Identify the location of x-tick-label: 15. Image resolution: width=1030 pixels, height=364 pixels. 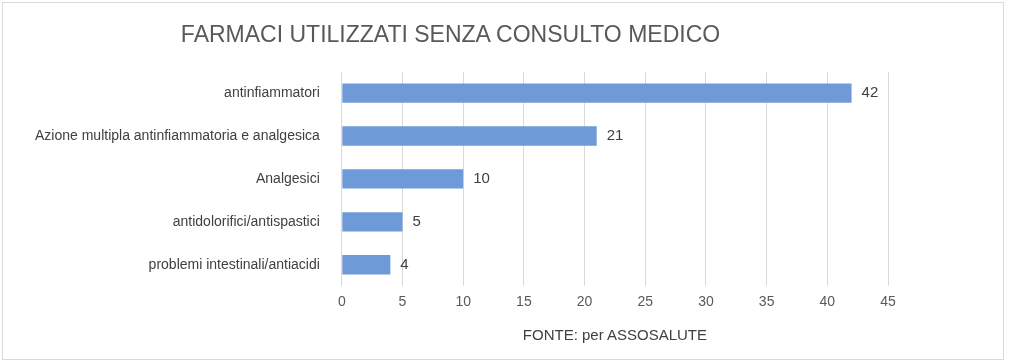
(524, 301).